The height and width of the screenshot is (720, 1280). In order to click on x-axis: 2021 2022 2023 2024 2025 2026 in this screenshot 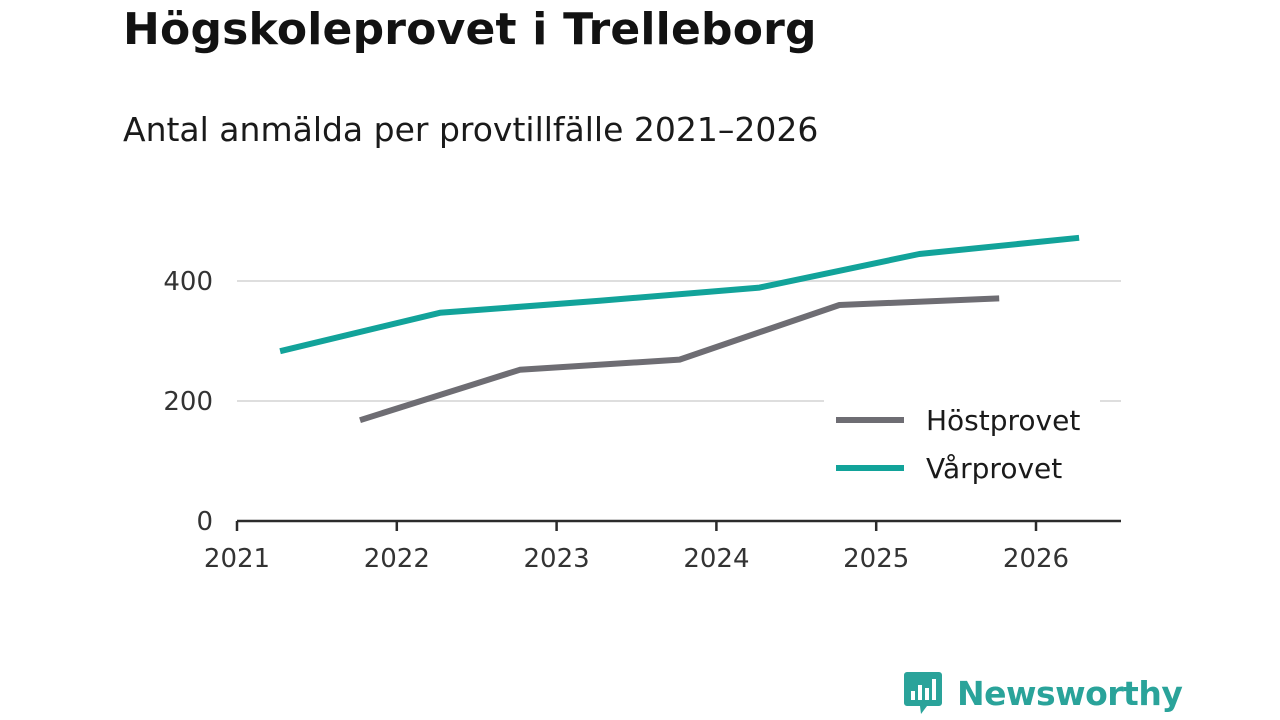, I will do `click(662, 546)`.